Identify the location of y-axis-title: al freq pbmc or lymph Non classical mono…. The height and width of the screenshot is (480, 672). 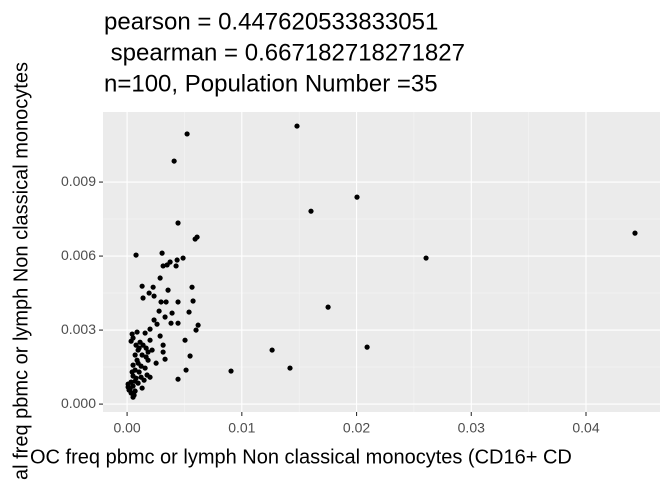
(21, 271).